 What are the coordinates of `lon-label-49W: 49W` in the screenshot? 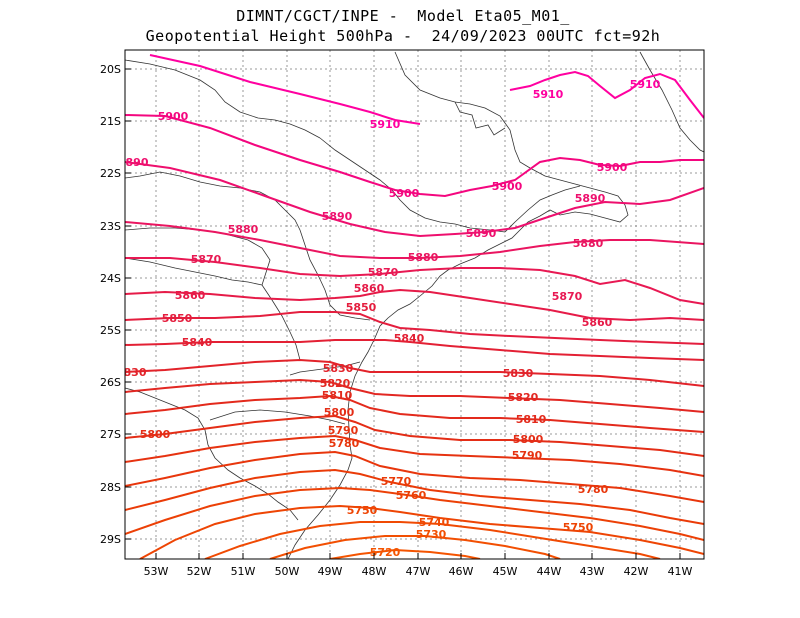 It's located at (330, 571).